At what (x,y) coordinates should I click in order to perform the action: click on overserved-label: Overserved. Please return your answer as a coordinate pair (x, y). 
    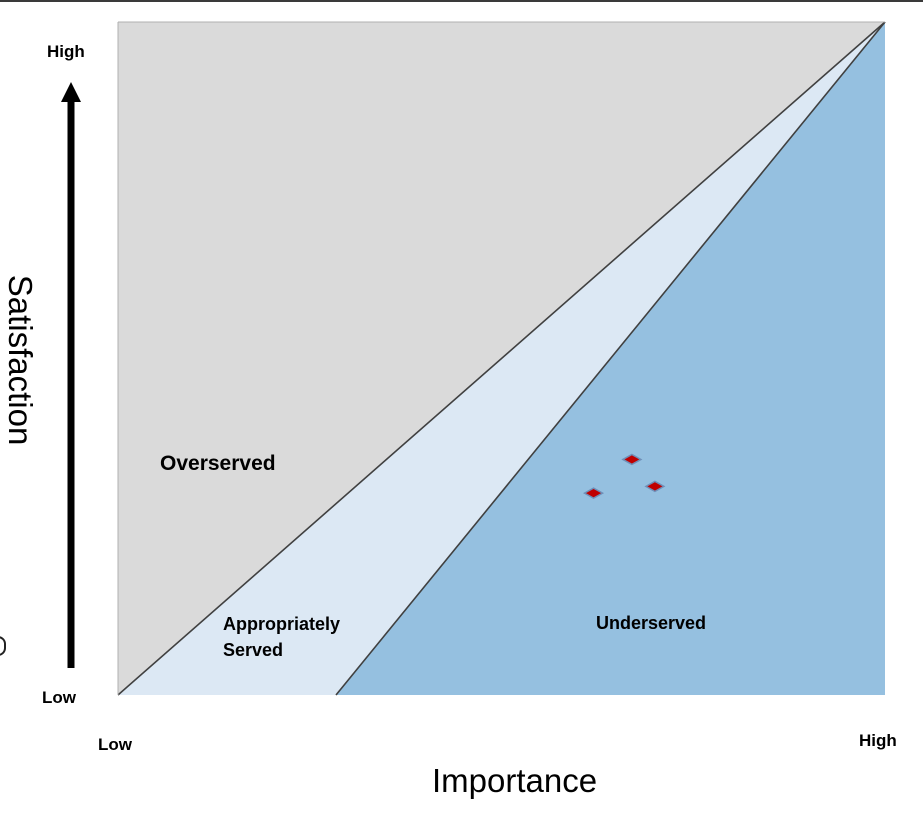
    Looking at the image, I should click on (218, 463).